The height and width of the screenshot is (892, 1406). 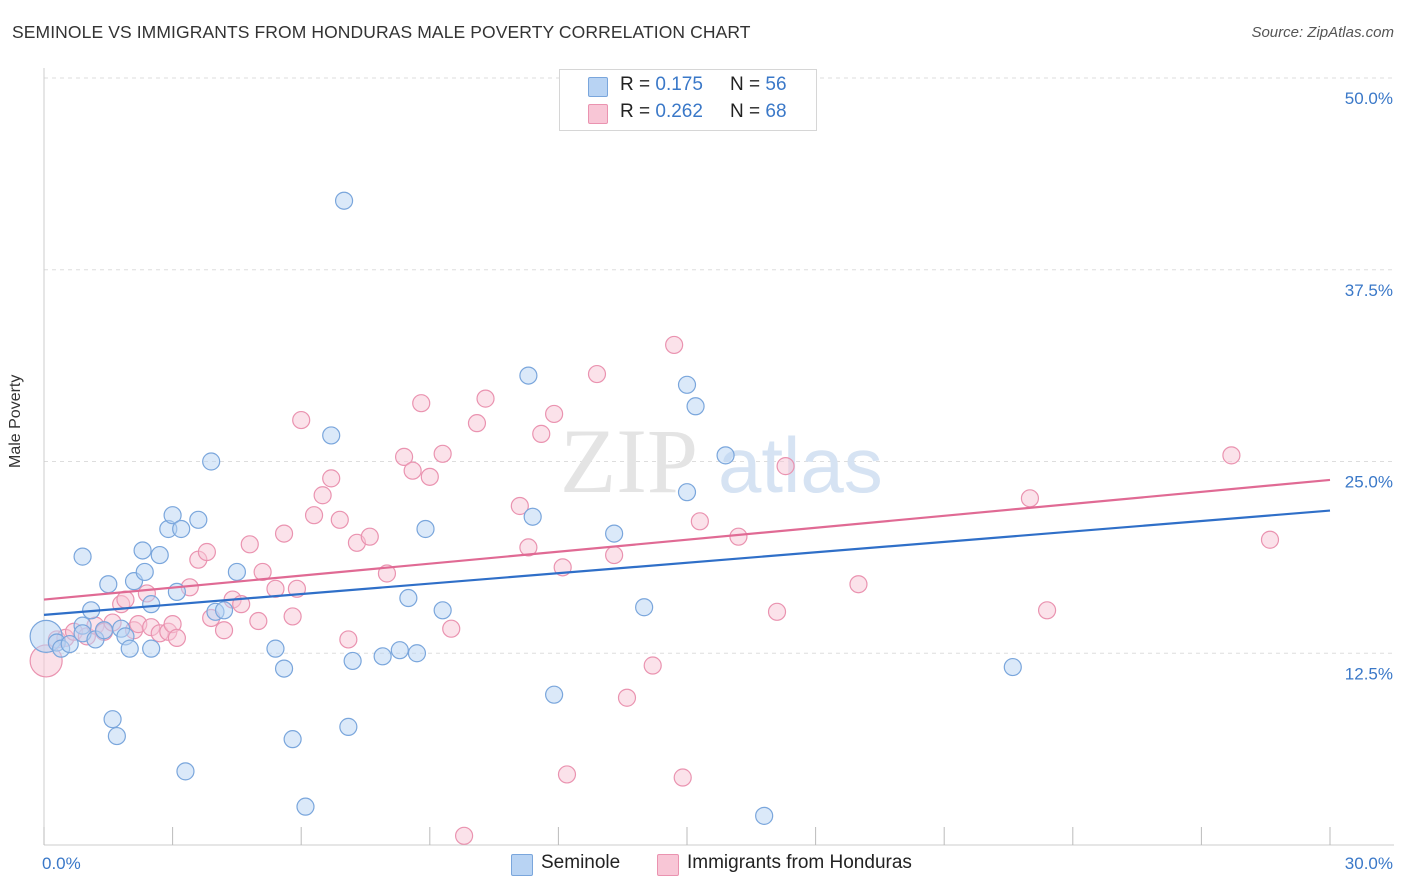 I want to click on legend-r-honduras: R = 0.262, so click(x=661, y=111).